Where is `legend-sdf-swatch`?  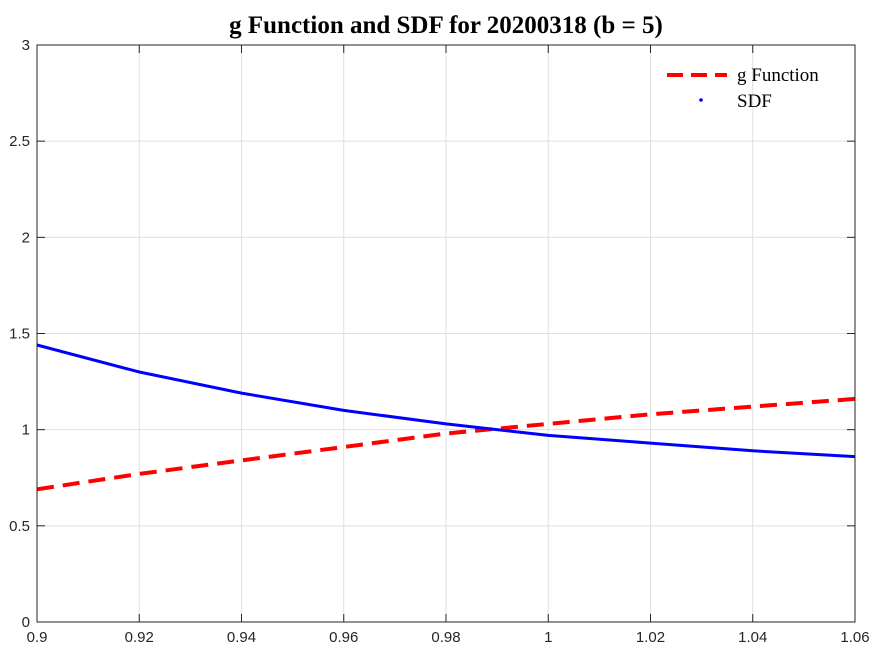 legend-sdf-swatch is located at coordinates (701, 100).